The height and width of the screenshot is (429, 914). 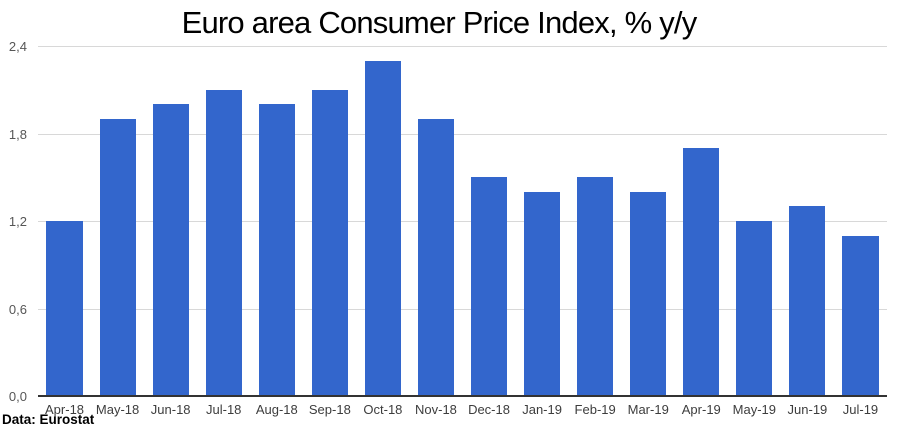 I want to click on chart-title: Euro area Consumer Price Index, % y/y, so click(x=439, y=22).